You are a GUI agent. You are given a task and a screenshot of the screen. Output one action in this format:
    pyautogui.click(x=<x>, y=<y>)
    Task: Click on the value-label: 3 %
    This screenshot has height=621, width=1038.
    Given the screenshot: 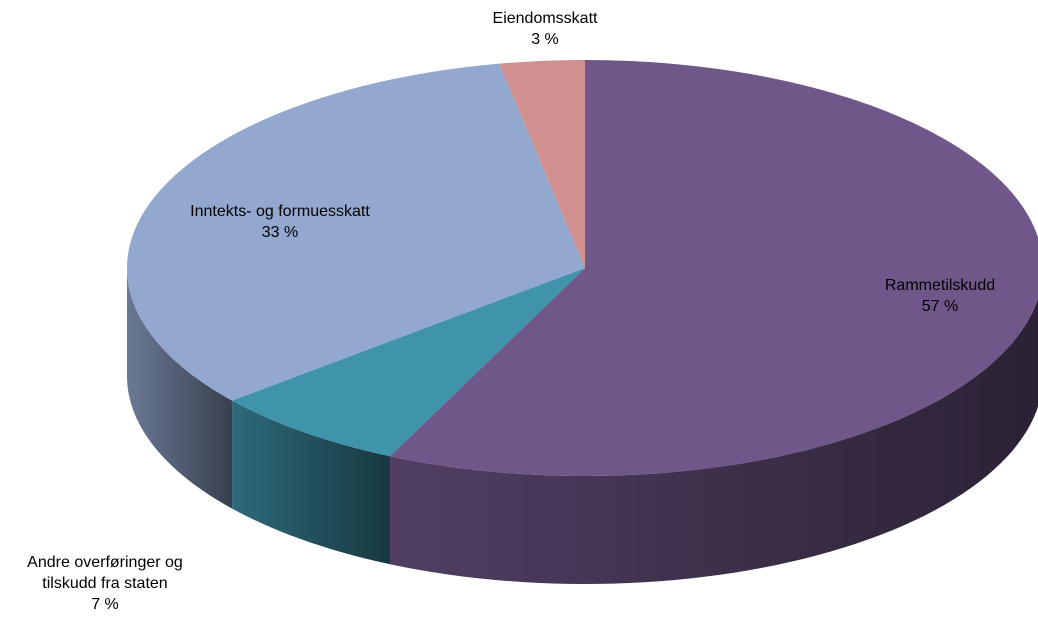 What is the action you would take?
    pyautogui.click(x=545, y=39)
    